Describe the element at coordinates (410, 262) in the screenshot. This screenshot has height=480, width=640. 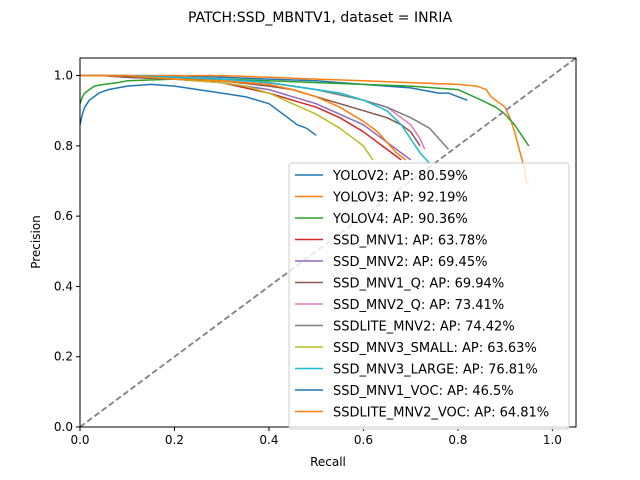
I see `legend-label-4: SSD_MNV2: AP: 69.45%` at that location.